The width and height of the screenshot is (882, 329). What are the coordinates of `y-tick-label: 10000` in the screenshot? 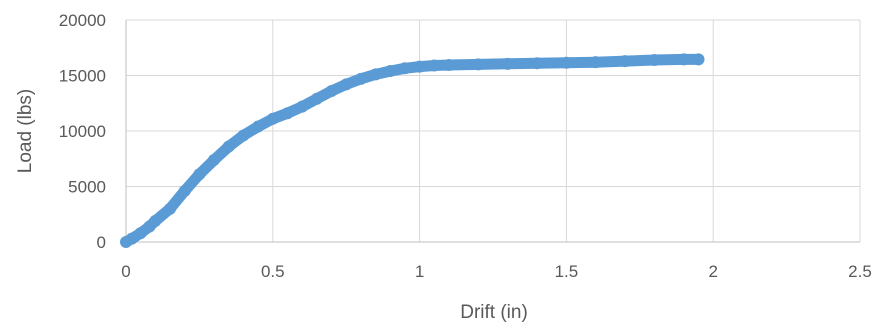 It's located at (82, 131).